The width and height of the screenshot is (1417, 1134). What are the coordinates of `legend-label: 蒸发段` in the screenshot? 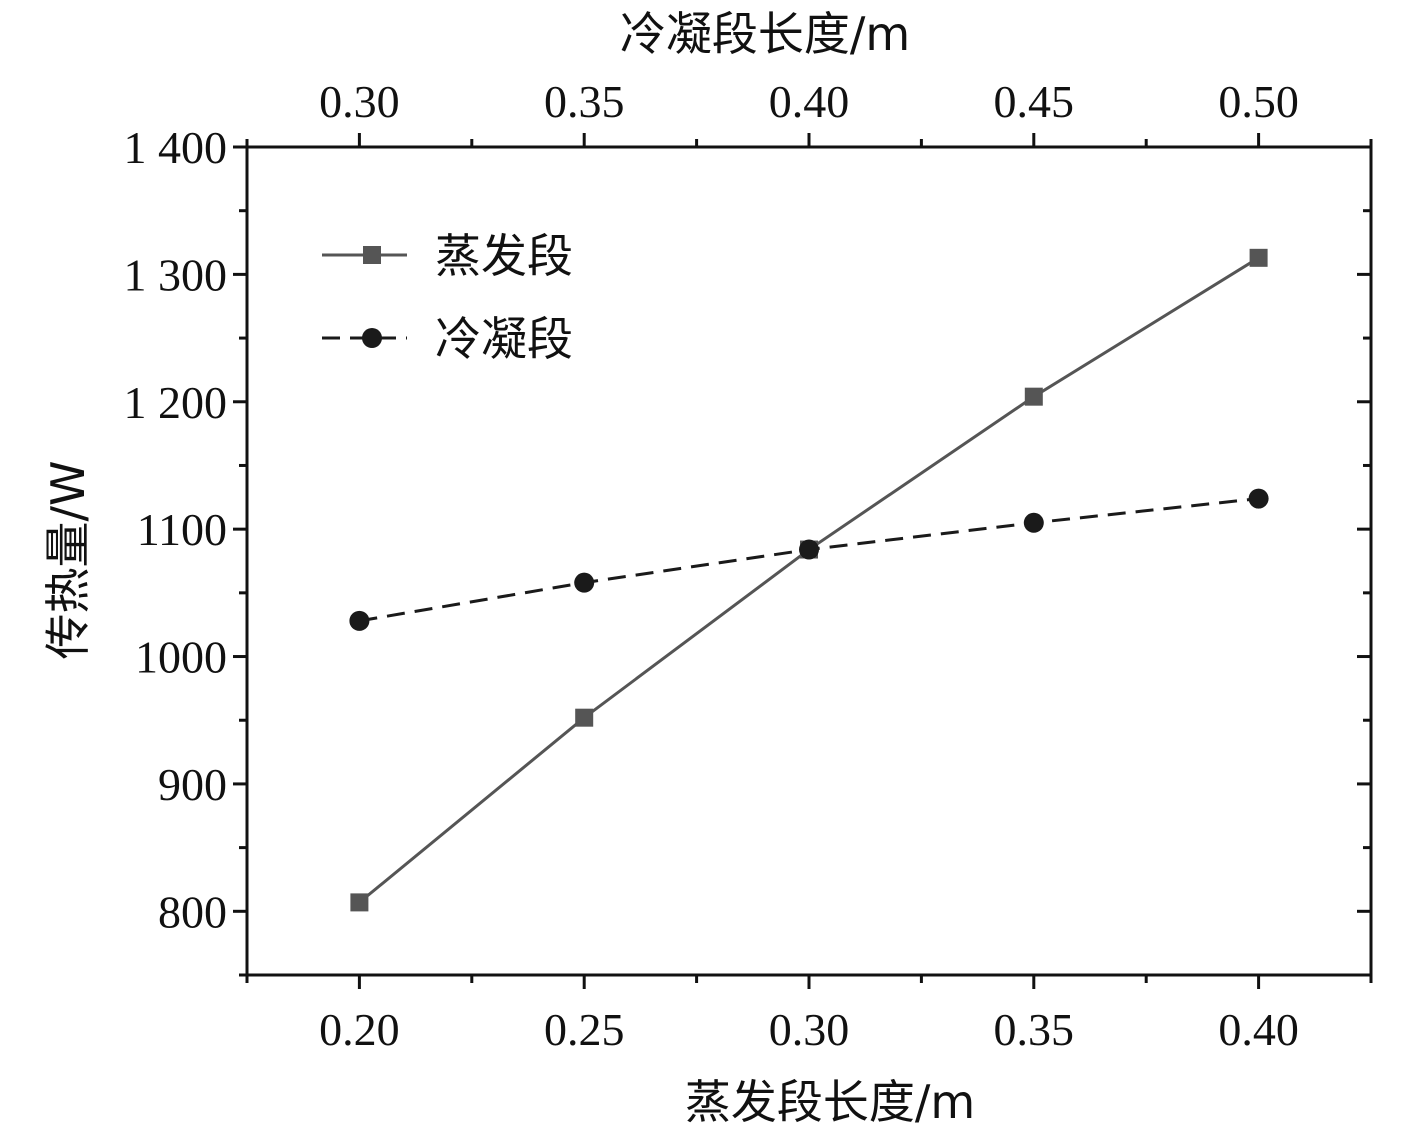 It's located at (504, 256).